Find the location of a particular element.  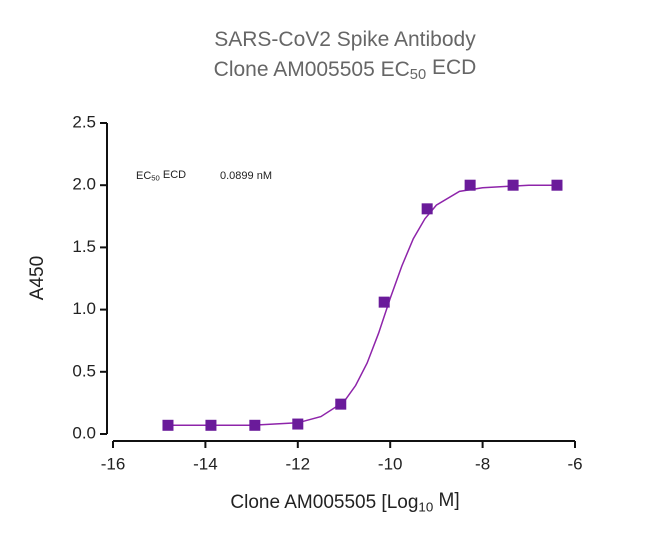

x-tick-label: -12 is located at coordinates (298, 463).